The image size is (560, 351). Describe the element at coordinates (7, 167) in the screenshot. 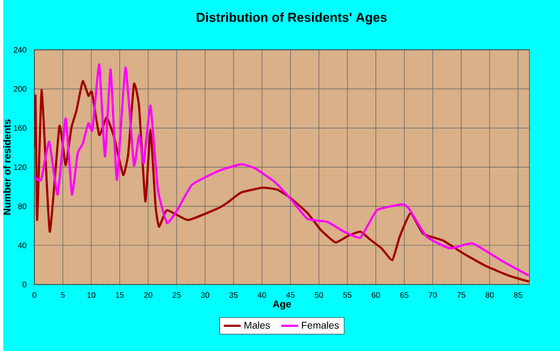

I see `y-axis-title: Number of residents` at that location.